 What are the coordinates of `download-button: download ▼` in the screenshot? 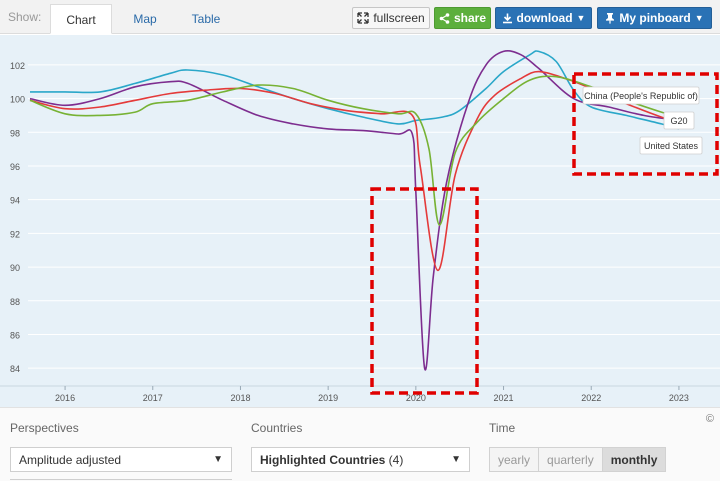 It's located at (543, 18).